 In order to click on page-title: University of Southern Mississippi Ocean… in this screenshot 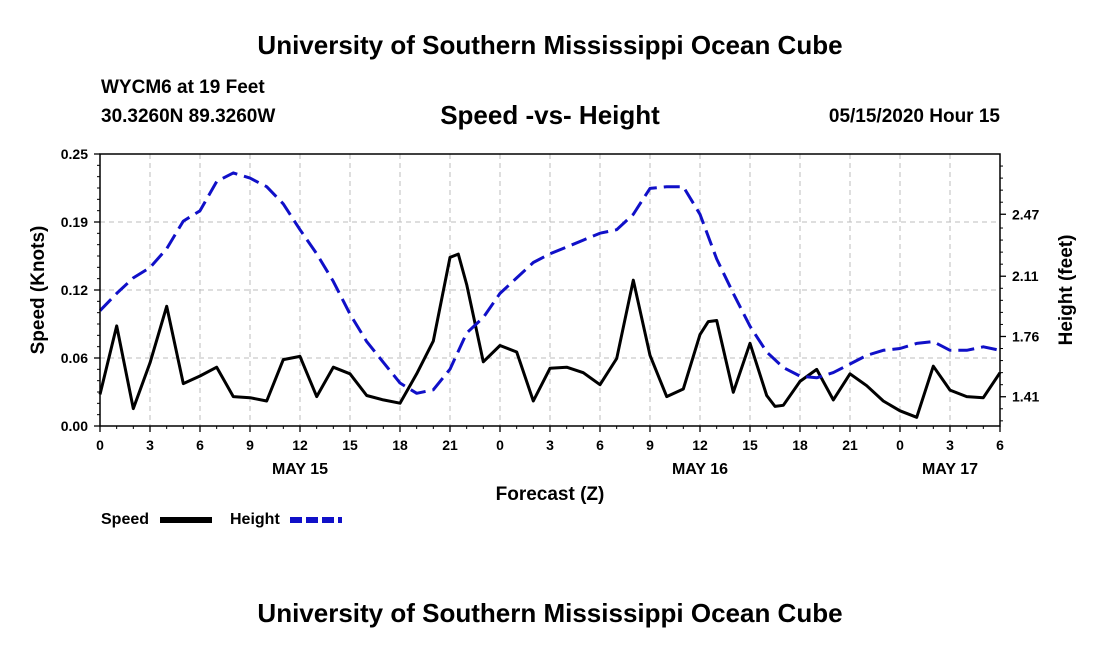, I will do `click(550, 45)`.